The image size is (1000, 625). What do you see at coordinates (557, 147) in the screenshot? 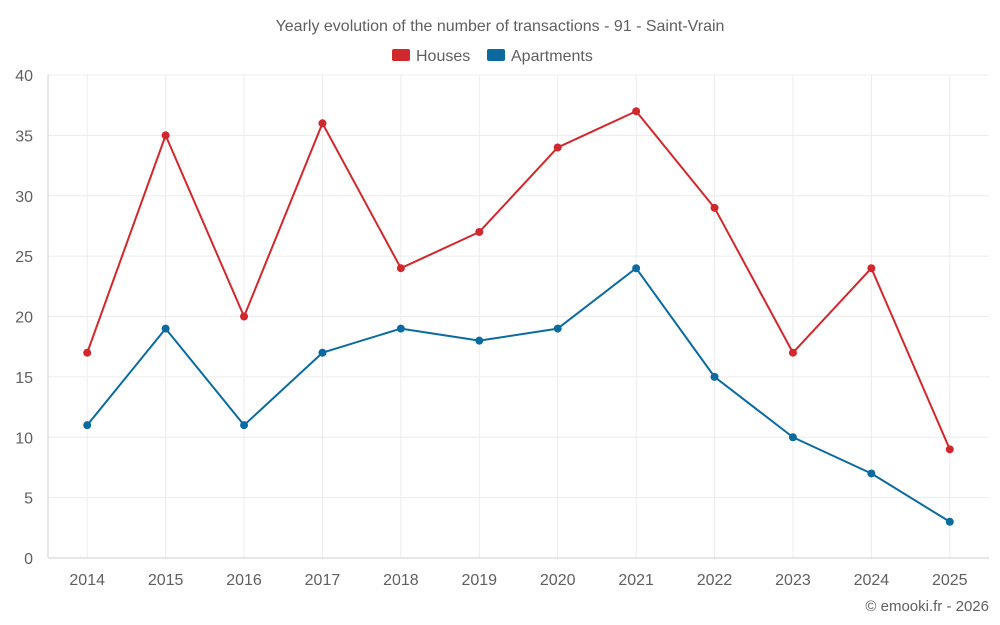
I see `data-point-houses-2020` at bounding box center [557, 147].